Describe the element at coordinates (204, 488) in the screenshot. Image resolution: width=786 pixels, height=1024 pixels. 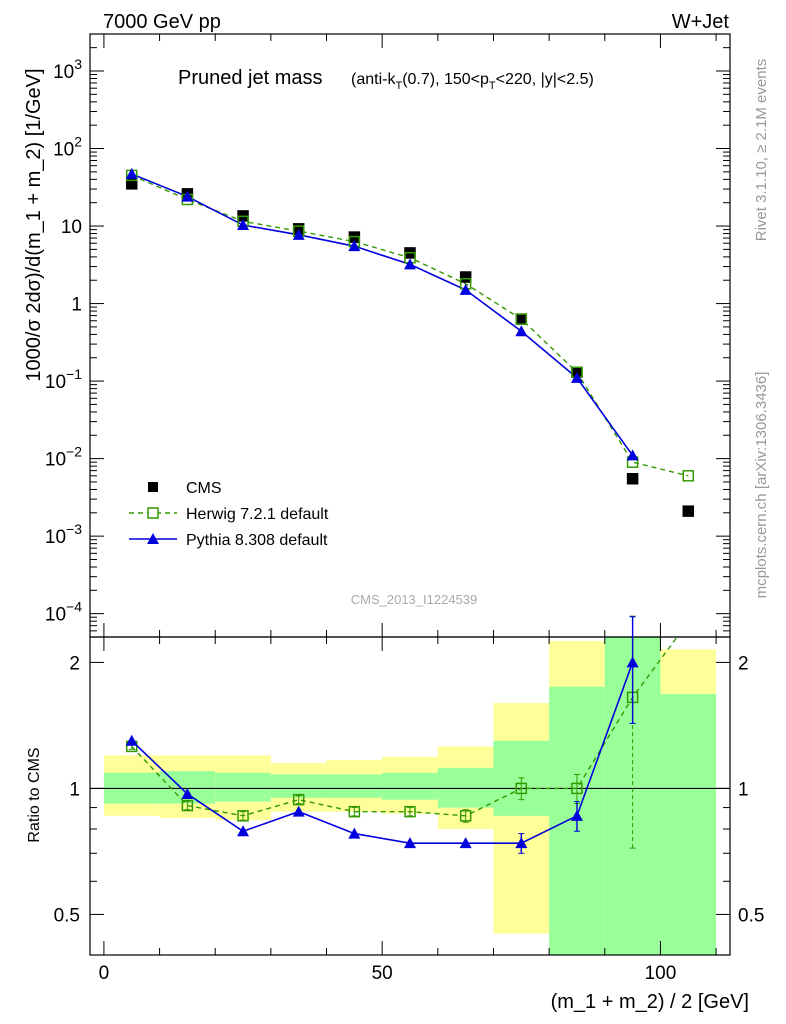
I see `legend-label: CMS` at that location.